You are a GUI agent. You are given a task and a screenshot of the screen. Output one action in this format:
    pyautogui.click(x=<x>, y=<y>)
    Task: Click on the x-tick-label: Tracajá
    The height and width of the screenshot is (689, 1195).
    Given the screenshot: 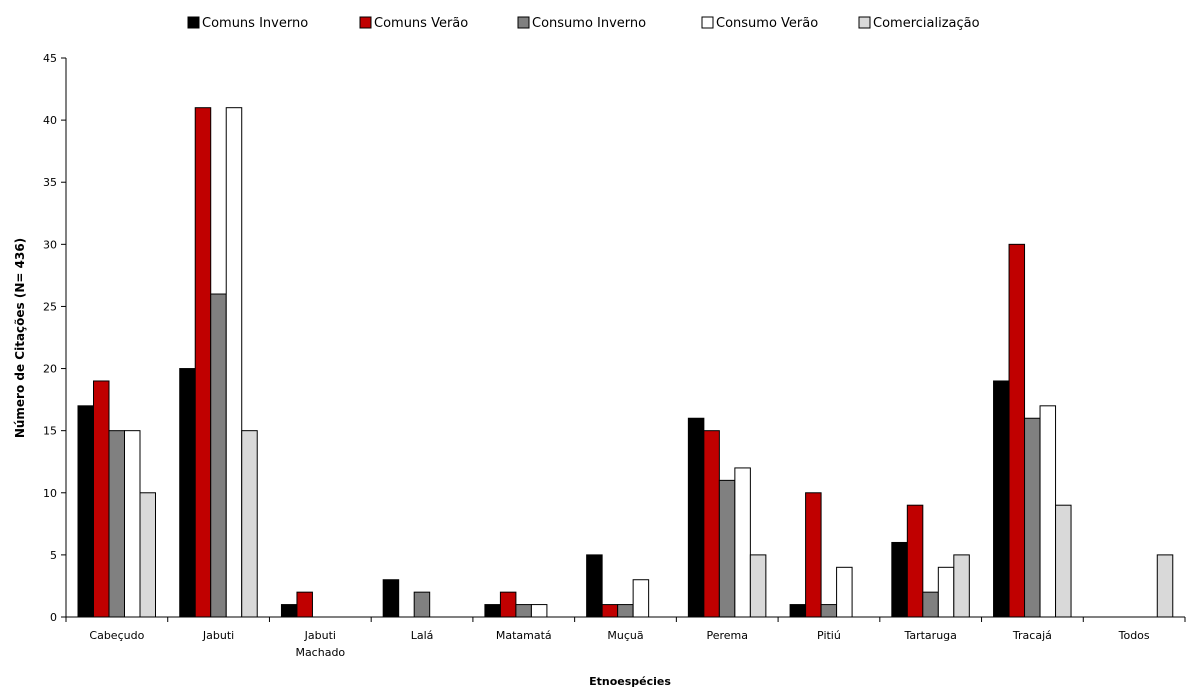 What is the action you would take?
    pyautogui.click(x=1032, y=635)
    